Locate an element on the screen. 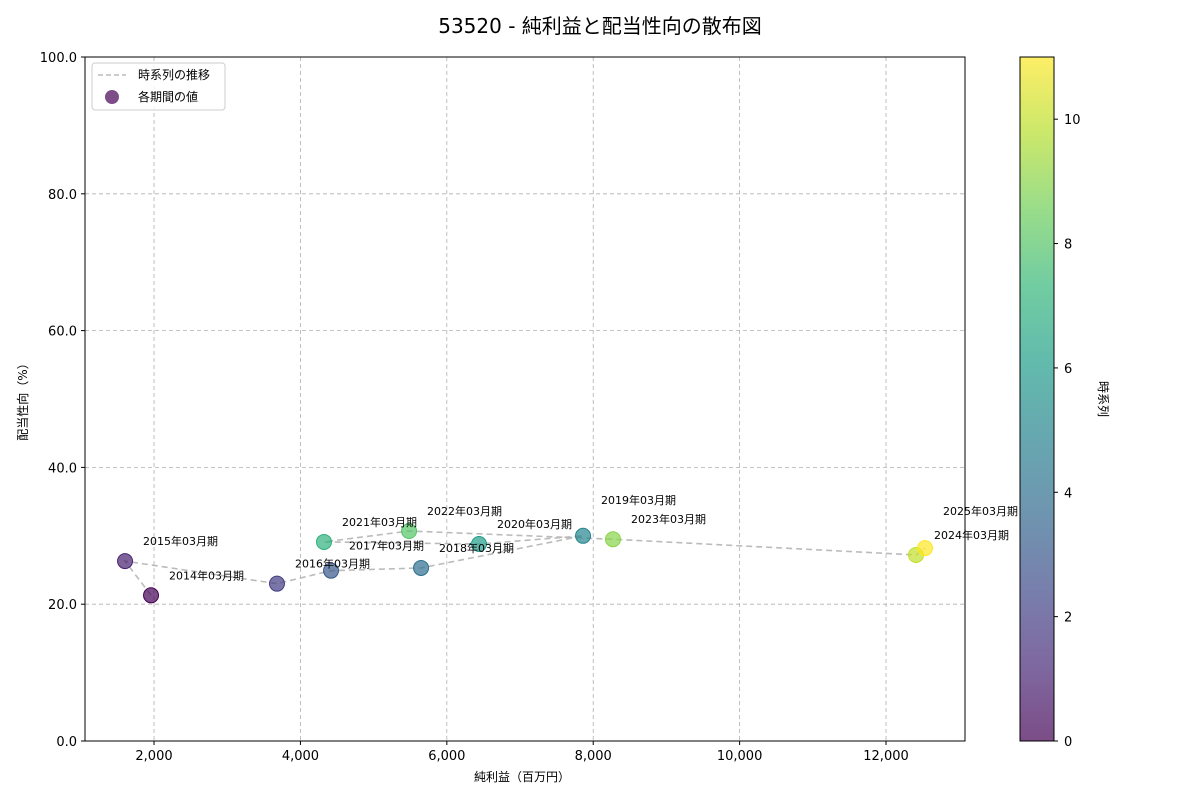 The width and height of the screenshot is (1200, 804). point-label: 2024年03月期 is located at coordinates (971, 535).